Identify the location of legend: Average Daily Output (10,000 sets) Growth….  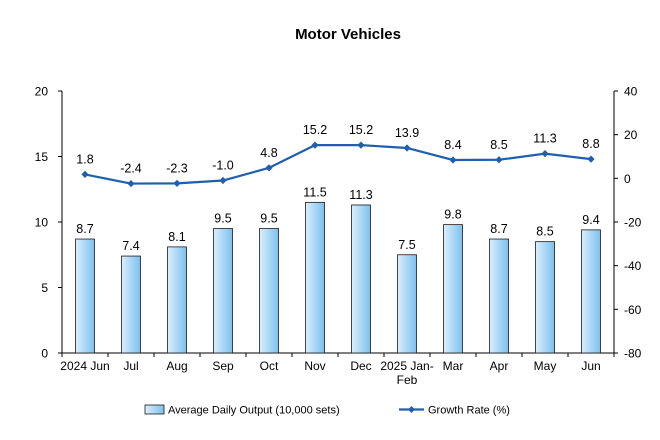
(327, 410).